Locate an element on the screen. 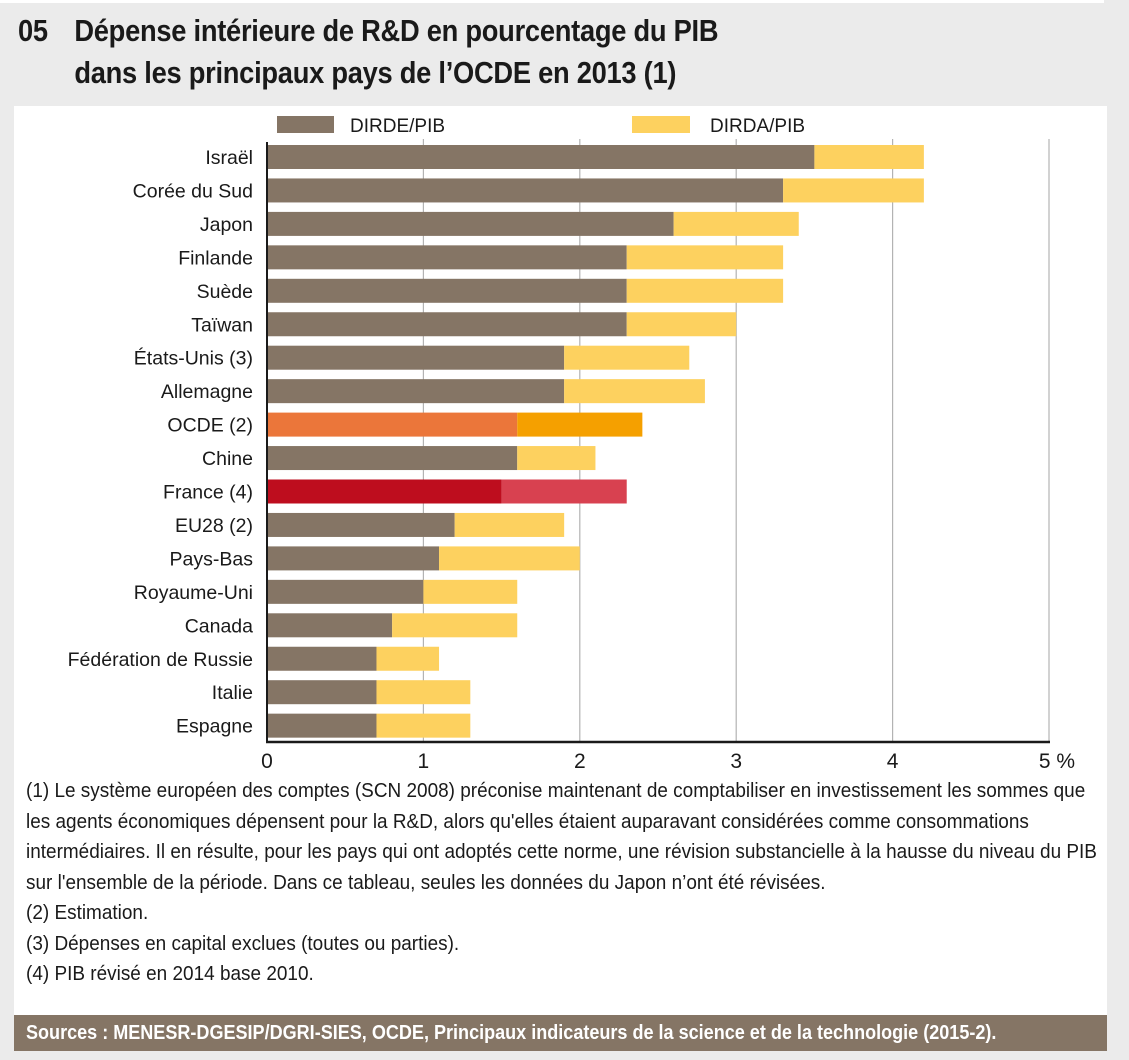 This screenshot has height=1060, width=1129. category-label: Finlande is located at coordinates (215, 258).